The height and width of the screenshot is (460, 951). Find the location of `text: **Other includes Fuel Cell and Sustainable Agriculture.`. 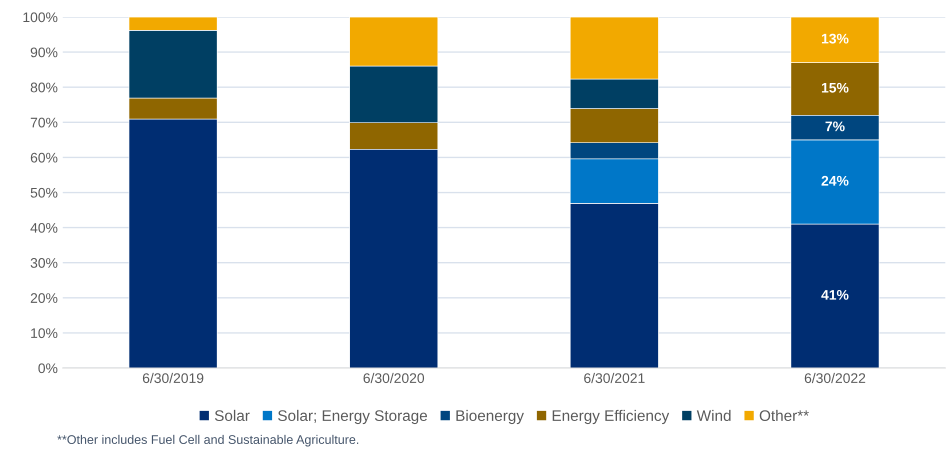

text: **Other includes Fuel Cell and Sustainable Agriculture. is located at coordinates (207, 440).